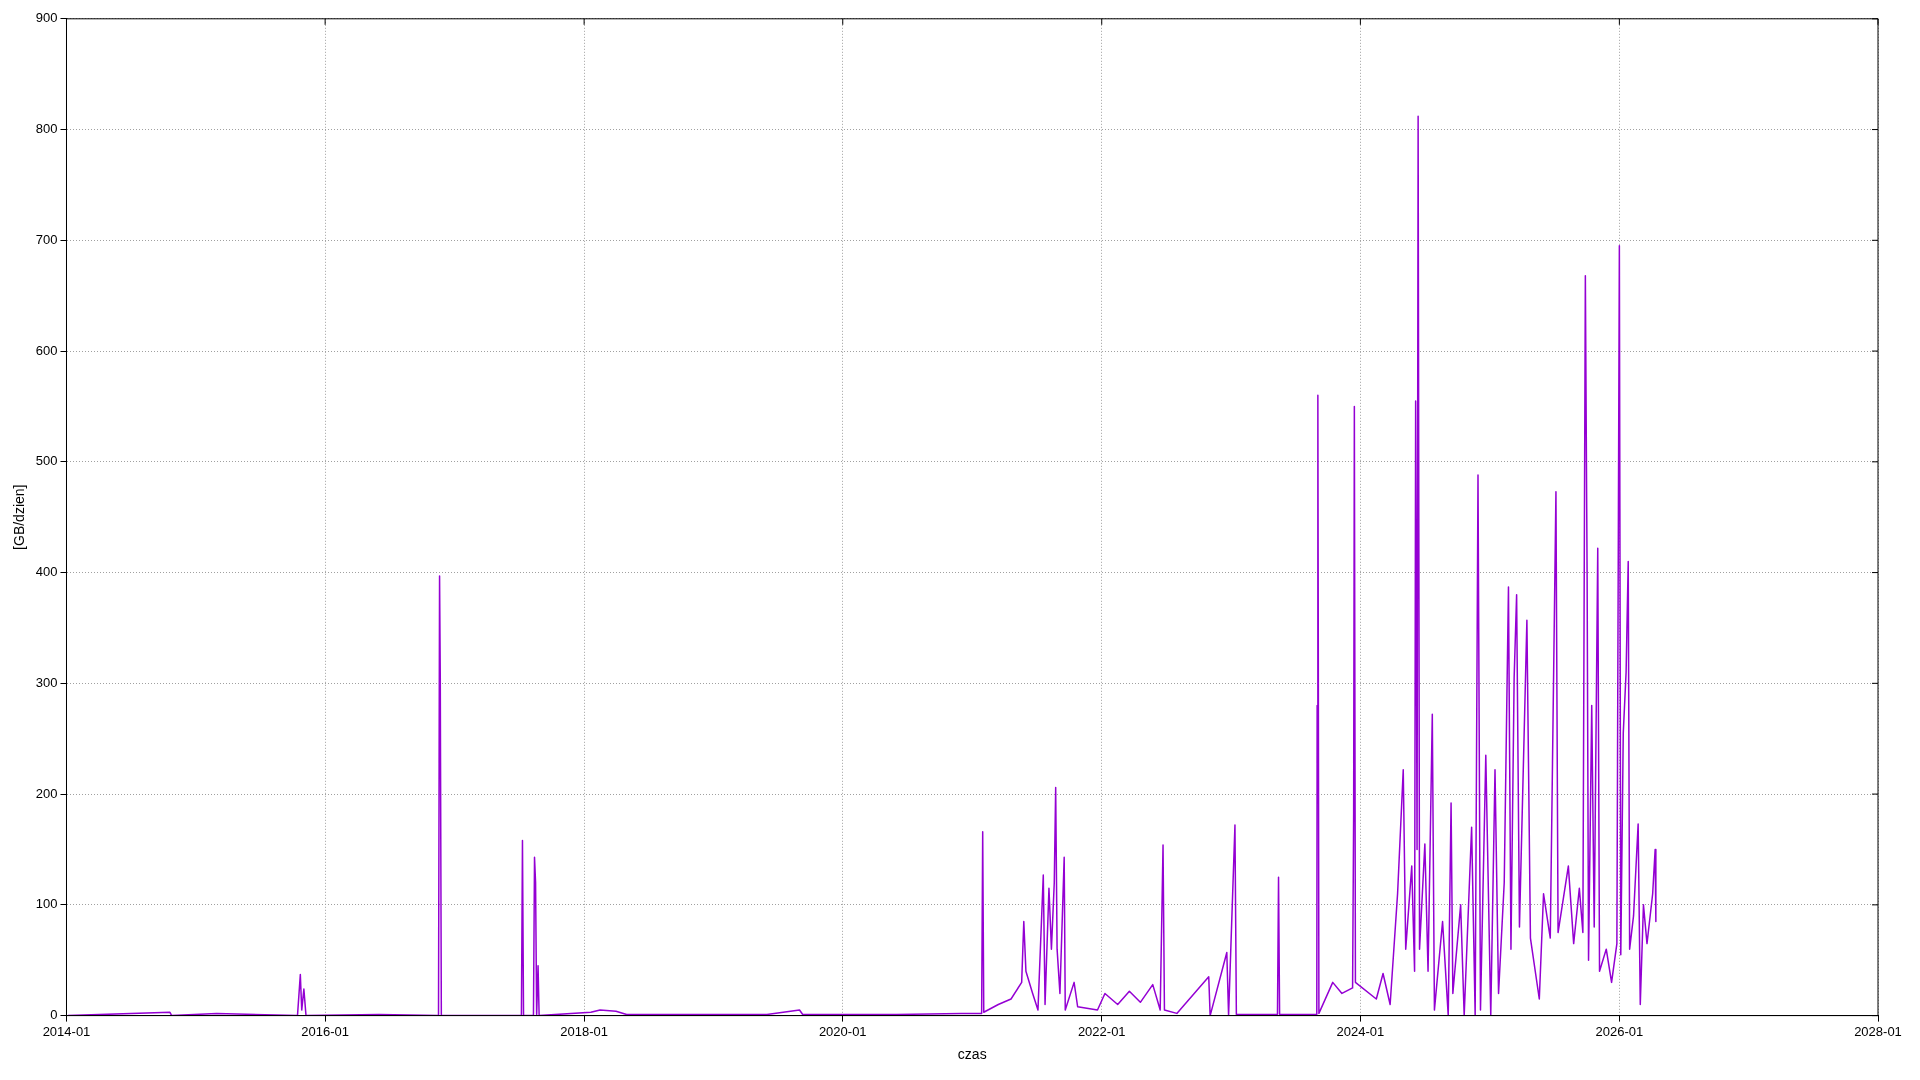 Image resolution: width=1920 pixels, height=1080 pixels. Describe the element at coordinates (842, 1031) in the screenshot. I see `x-tick-label: 2020-01` at that location.